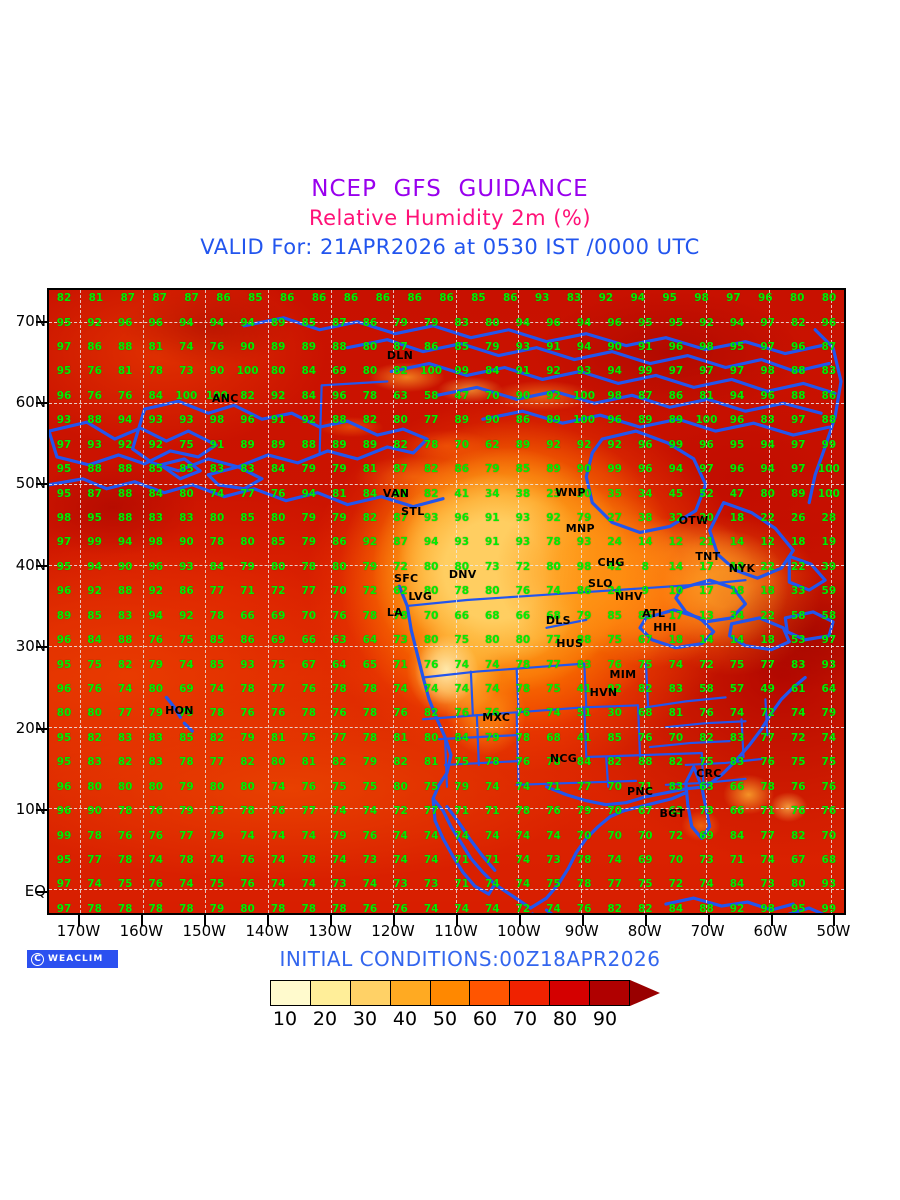 This screenshot has width=900, height=1200. Describe the element at coordinates (706, 347) in the screenshot. I see `grid-value: 98` at that location.